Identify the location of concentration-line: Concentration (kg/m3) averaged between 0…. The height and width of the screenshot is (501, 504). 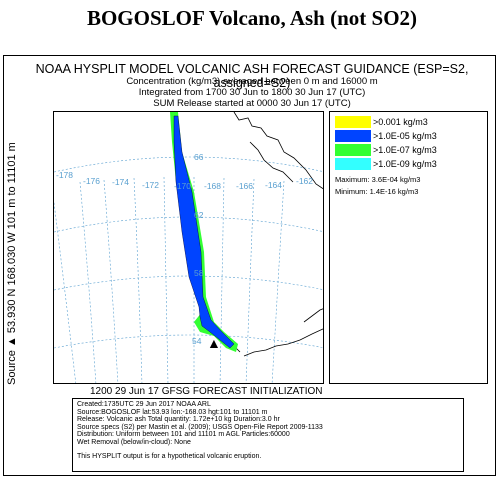
(252, 81).